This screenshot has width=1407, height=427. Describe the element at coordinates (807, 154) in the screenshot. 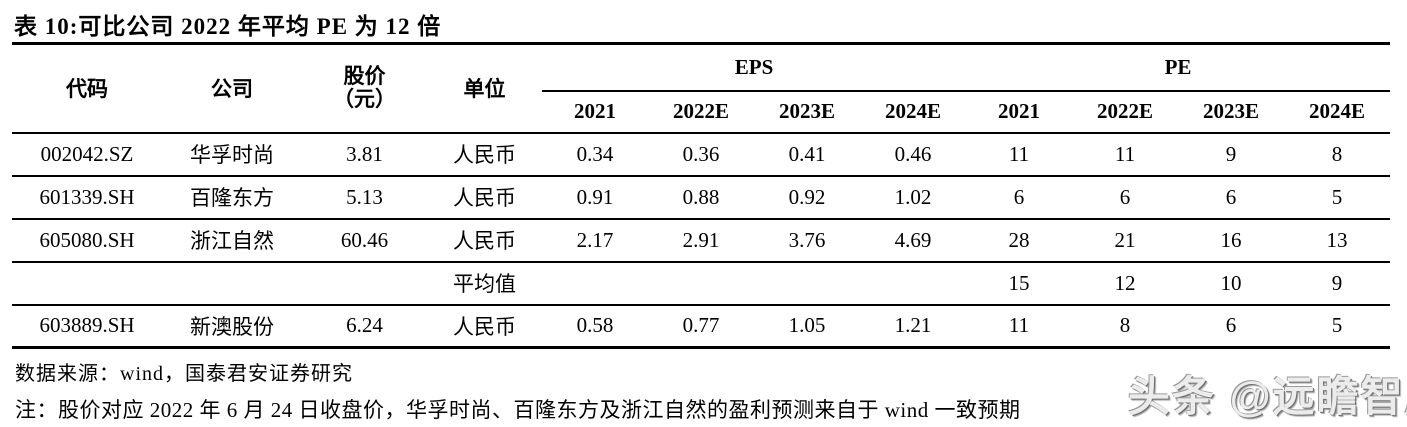

I see `cell-eps-2023e: 0.41` at that location.